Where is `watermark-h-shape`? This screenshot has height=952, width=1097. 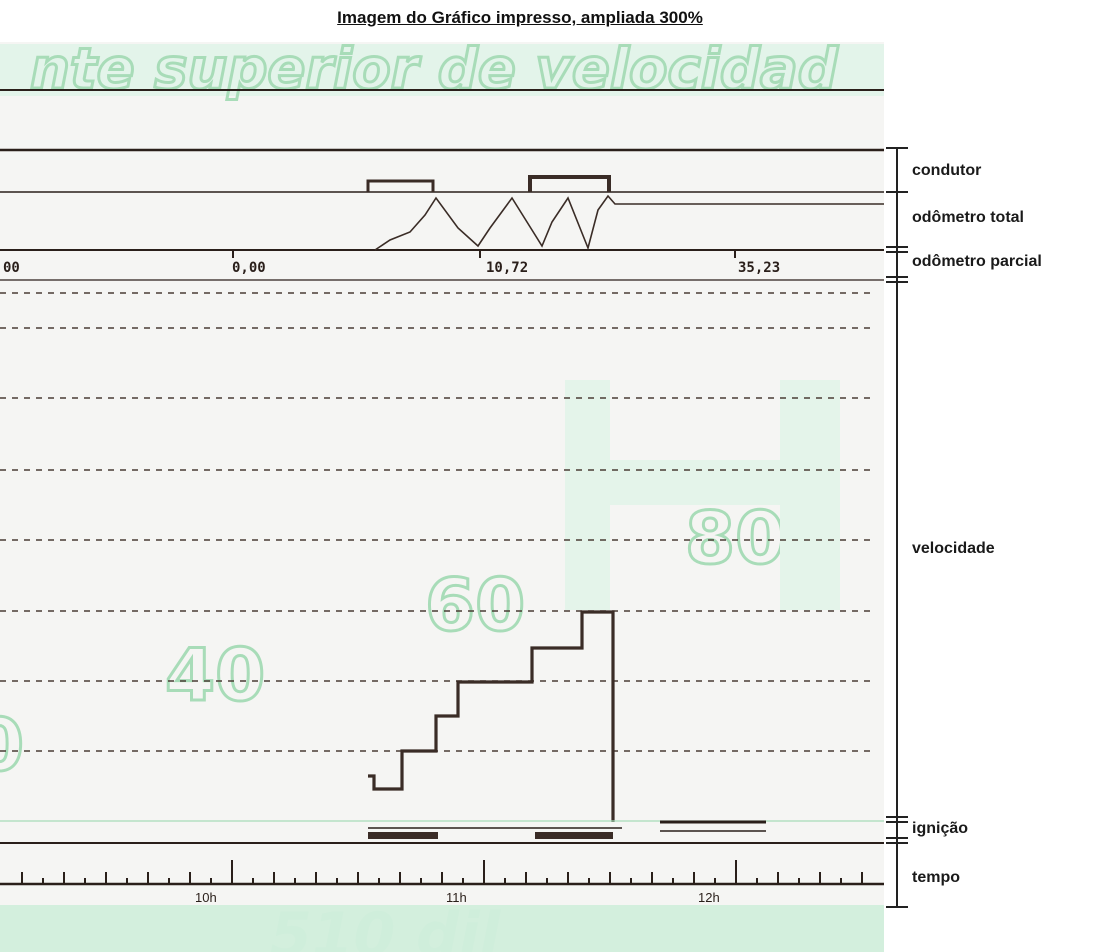
watermark-h-shape is located at coordinates (702, 495).